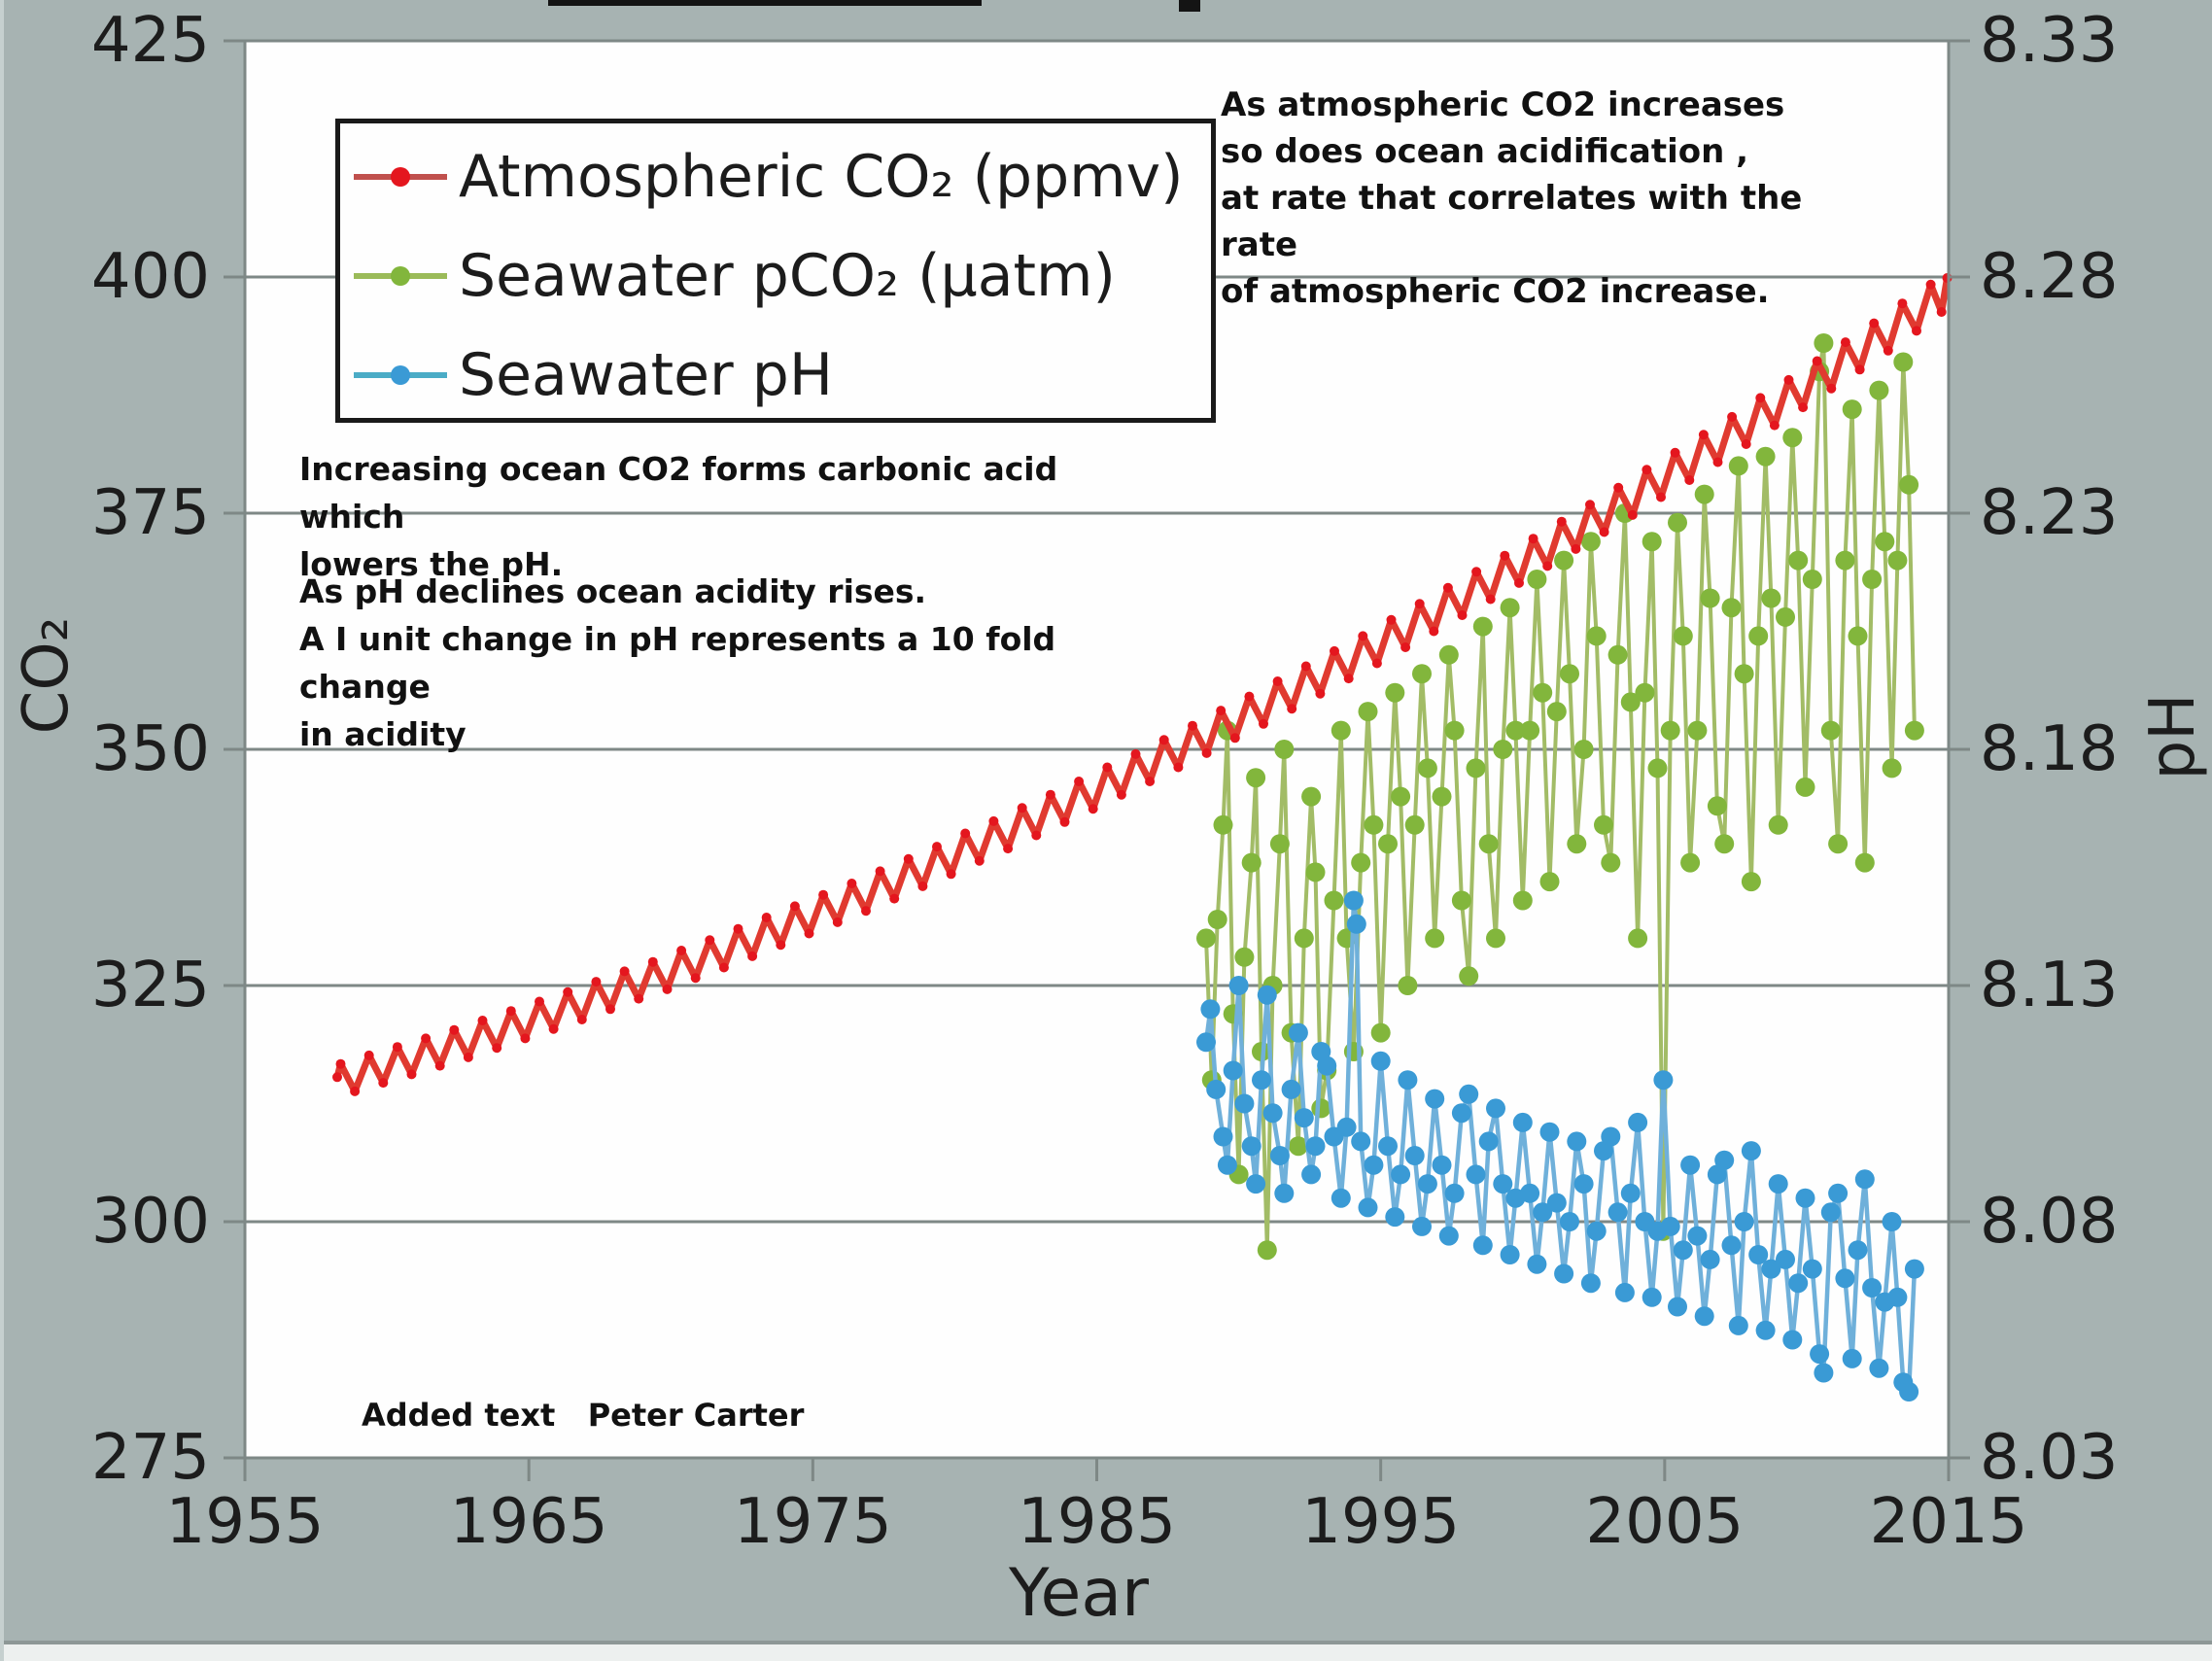 Image resolution: width=2212 pixels, height=1661 pixels. What do you see at coordinates (400, 176) in the screenshot?
I see `red-line-marker-icon` at bounding box center [400, 176].